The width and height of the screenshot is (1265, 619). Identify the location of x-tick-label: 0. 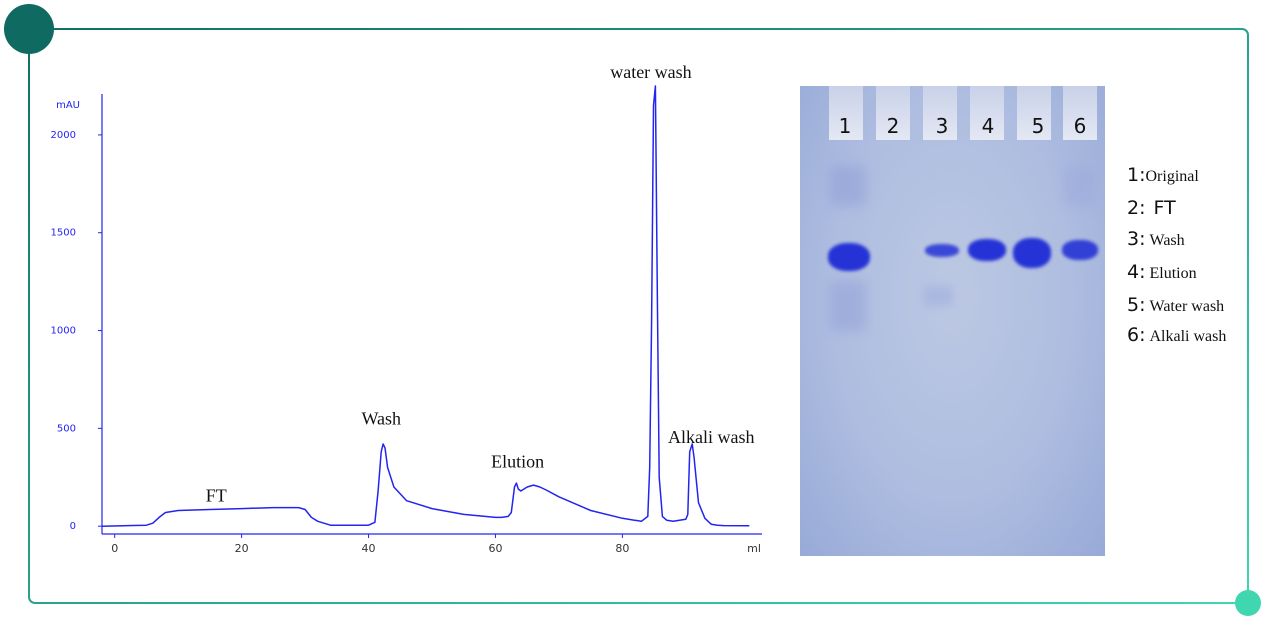
(114, 548).